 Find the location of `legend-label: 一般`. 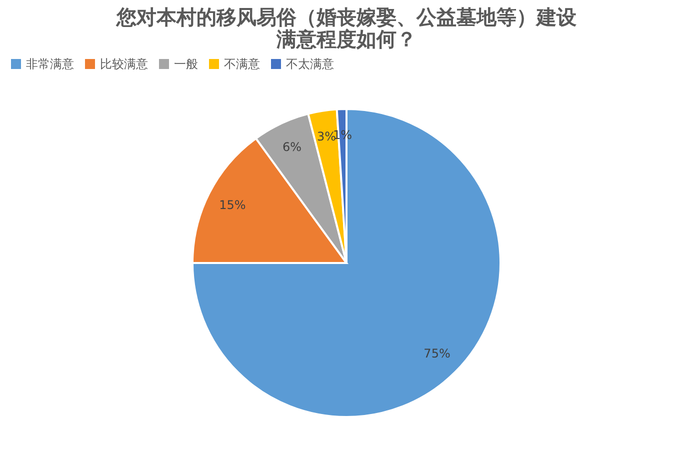

legend-label: 一般 is located at coordinates (186, 64).